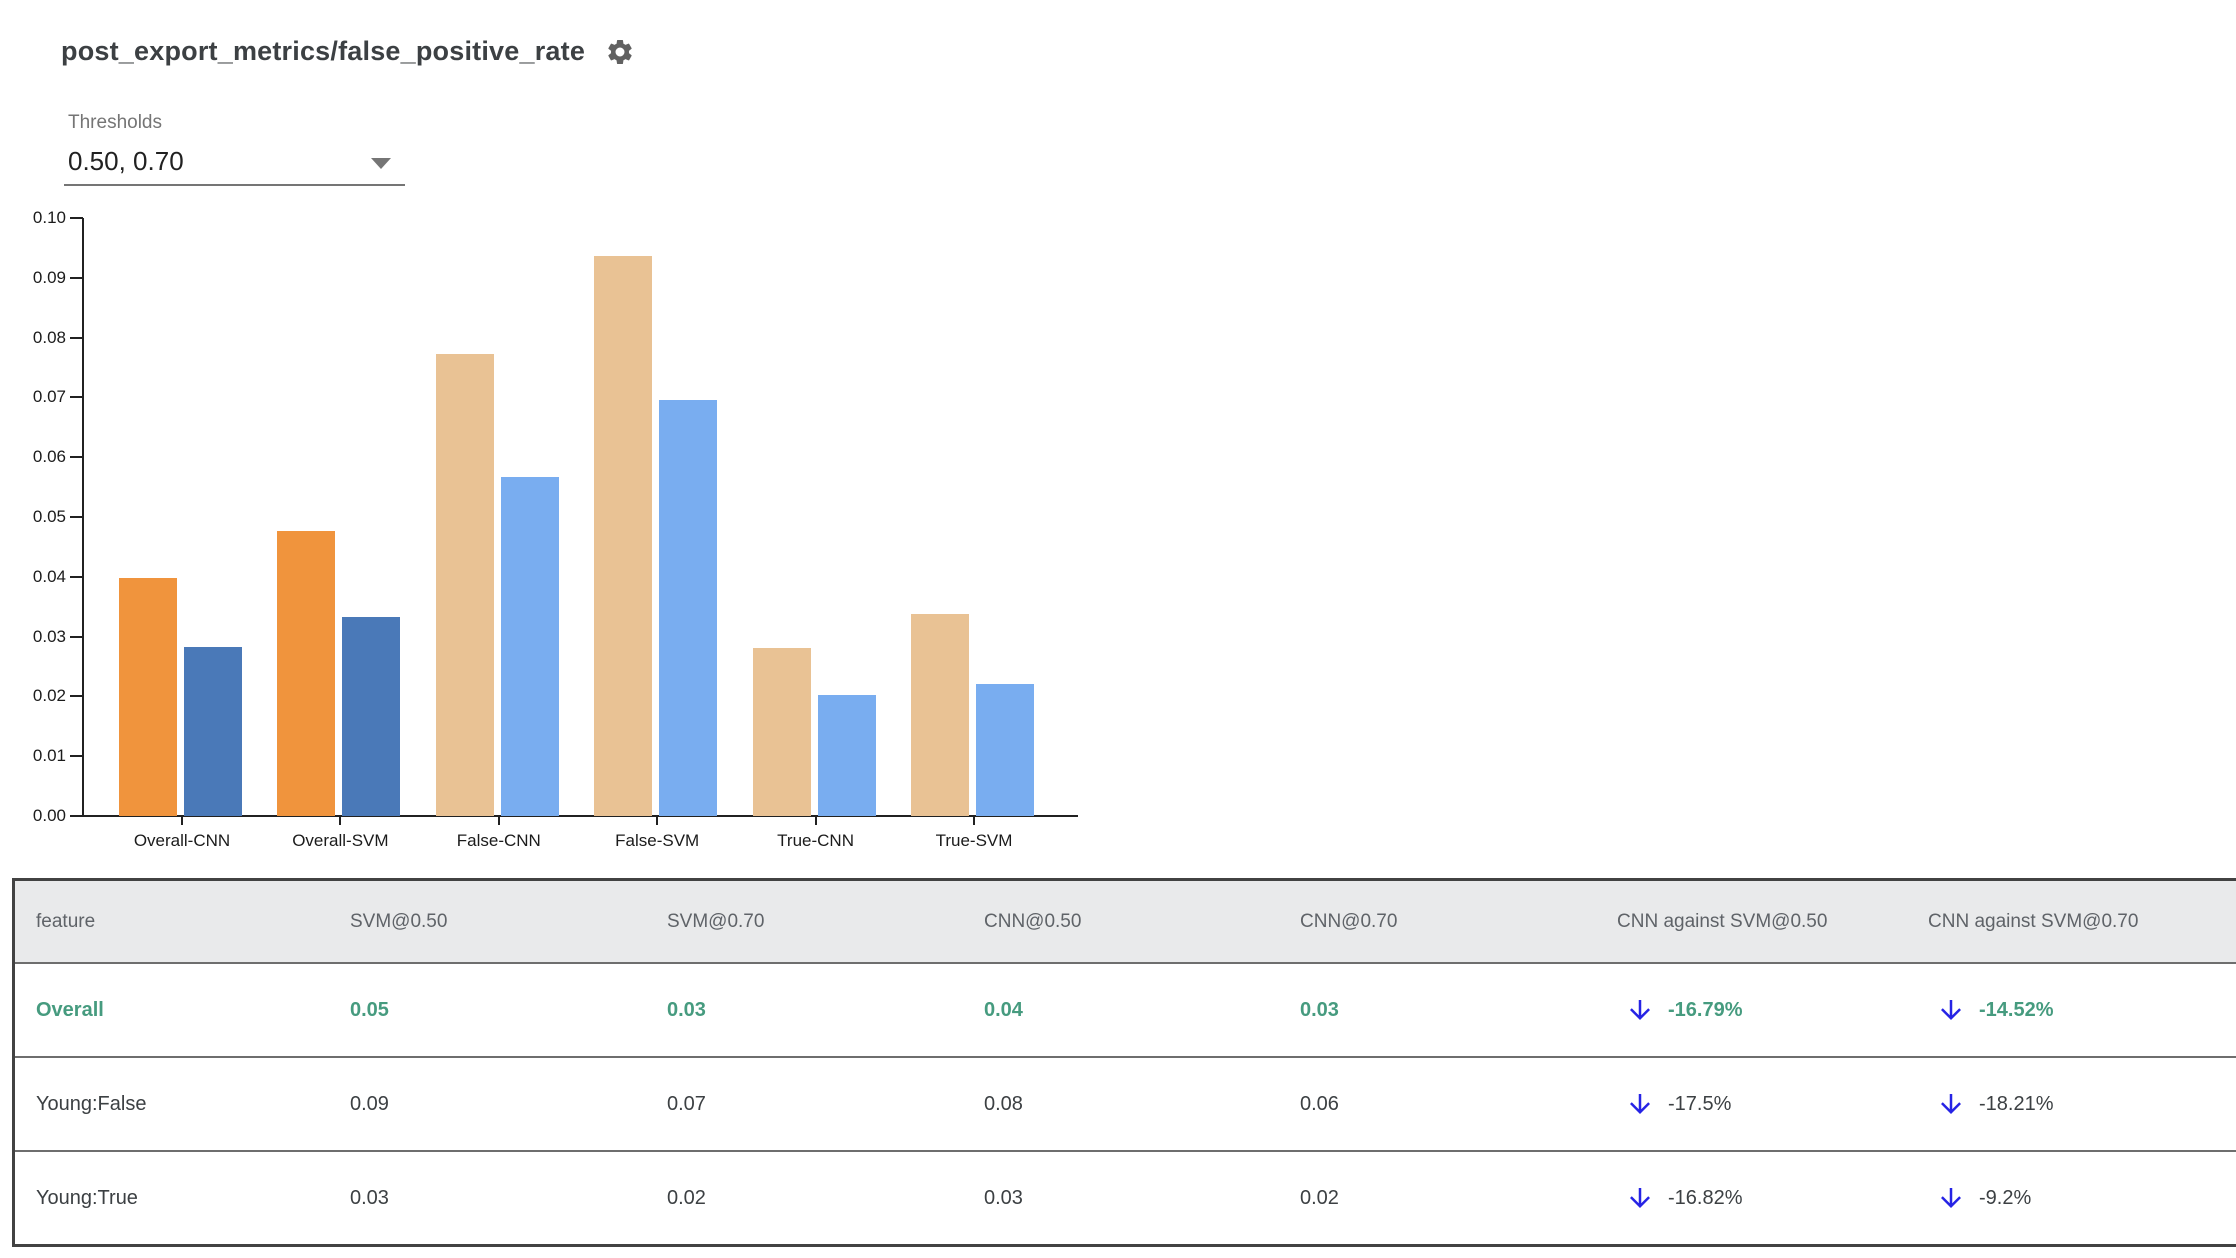  Describe the element at coordinates (234, 185) in the screenshot. I see `select-underline` at that location.